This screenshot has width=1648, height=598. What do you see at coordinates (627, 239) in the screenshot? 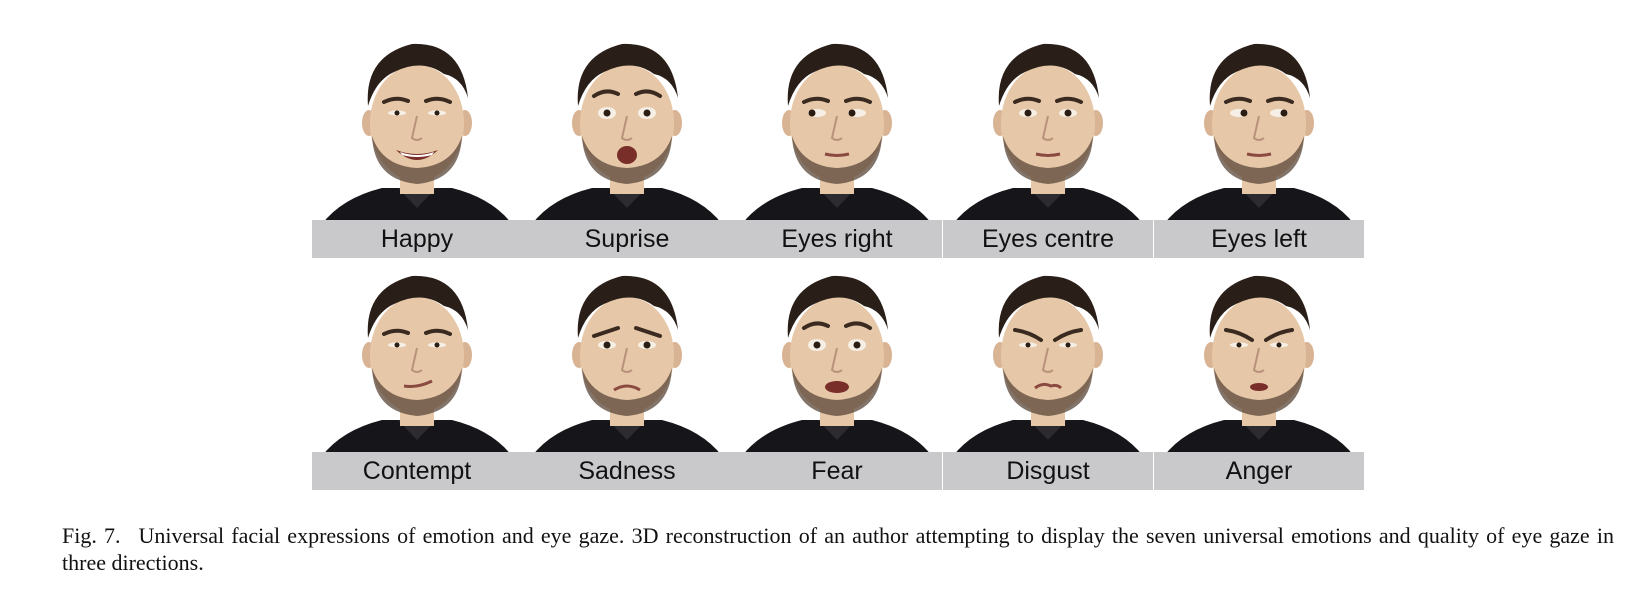
I see `panel-label: Suprise` at bounding box center [627, 239].